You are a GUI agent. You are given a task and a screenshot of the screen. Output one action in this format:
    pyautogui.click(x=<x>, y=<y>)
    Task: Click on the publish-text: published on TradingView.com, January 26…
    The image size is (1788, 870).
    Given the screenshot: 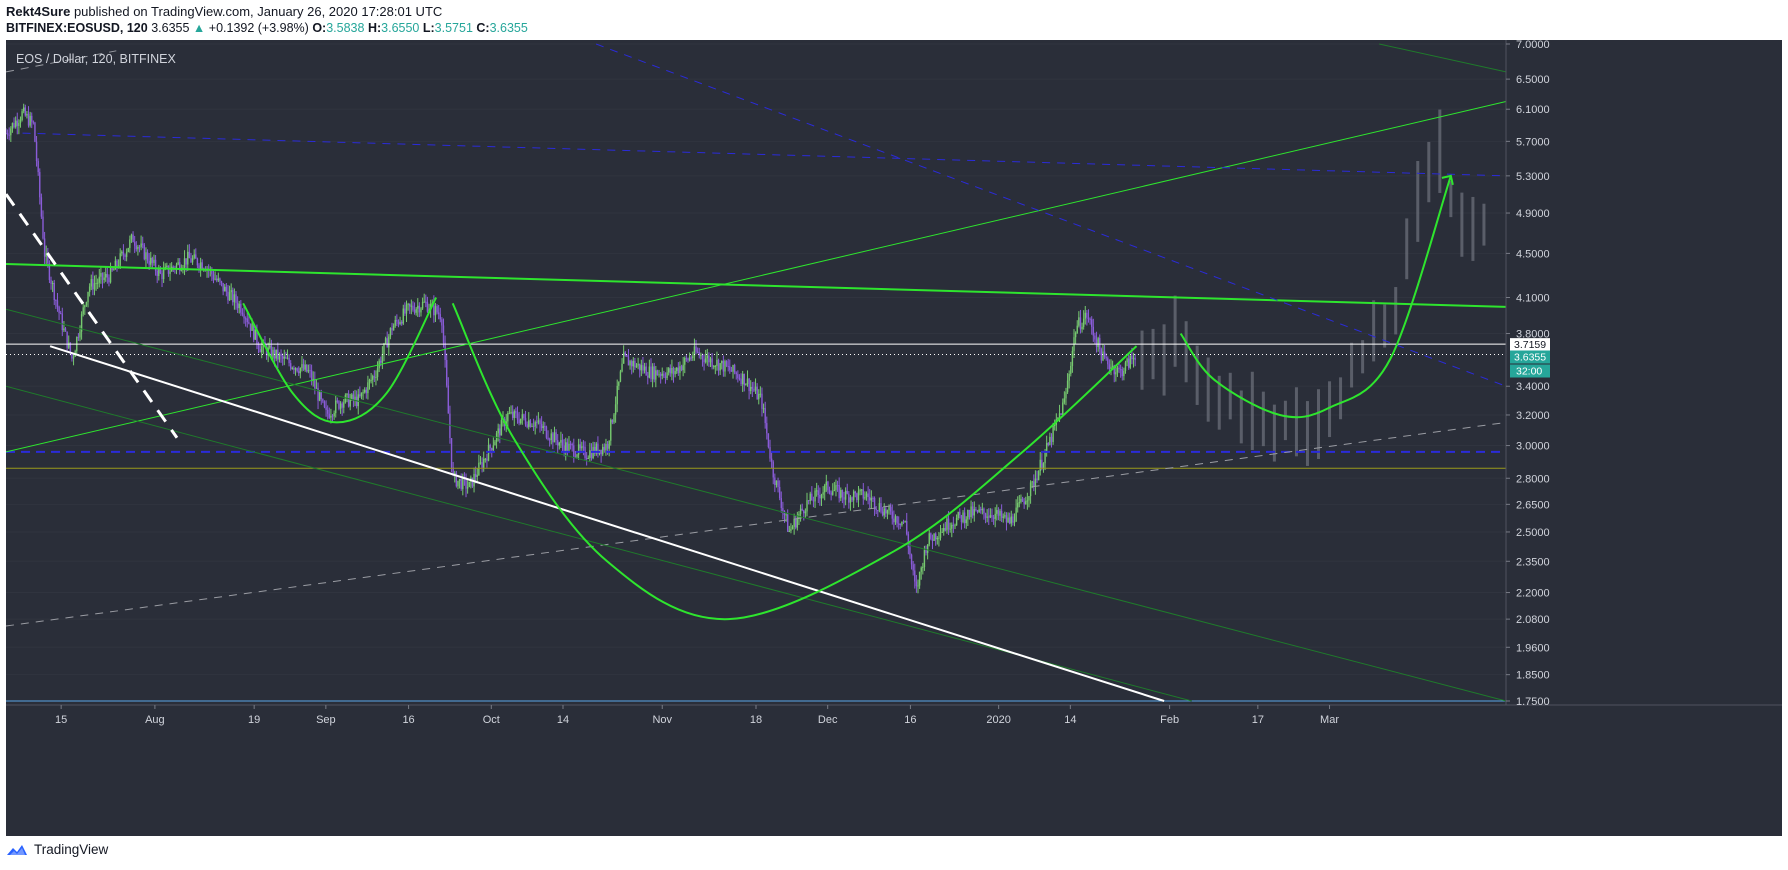 What is the action you would take?
    pyautogui.click(x=258, y=11)
    